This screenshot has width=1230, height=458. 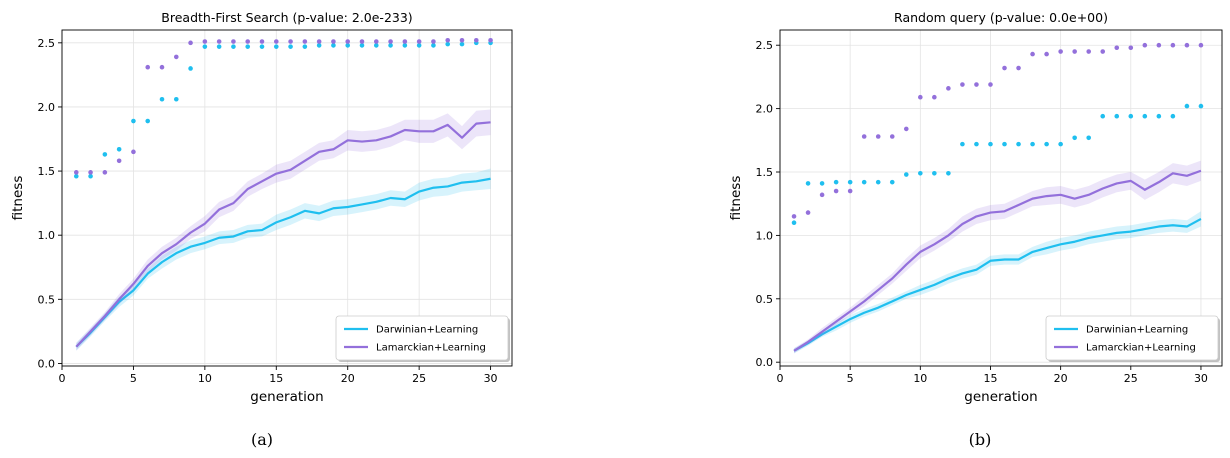 What do you see at coordinates (765, 235) in the screenshot?
I see `y-tick-label: 1.0` at bounding box center [765, 235].